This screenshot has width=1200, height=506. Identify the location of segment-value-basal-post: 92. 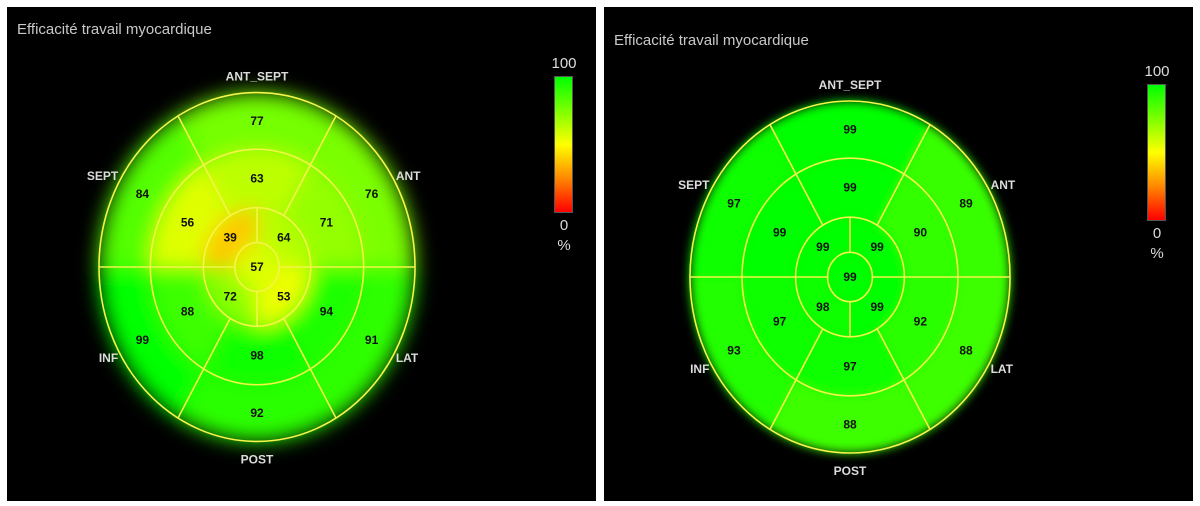
(257, 413).